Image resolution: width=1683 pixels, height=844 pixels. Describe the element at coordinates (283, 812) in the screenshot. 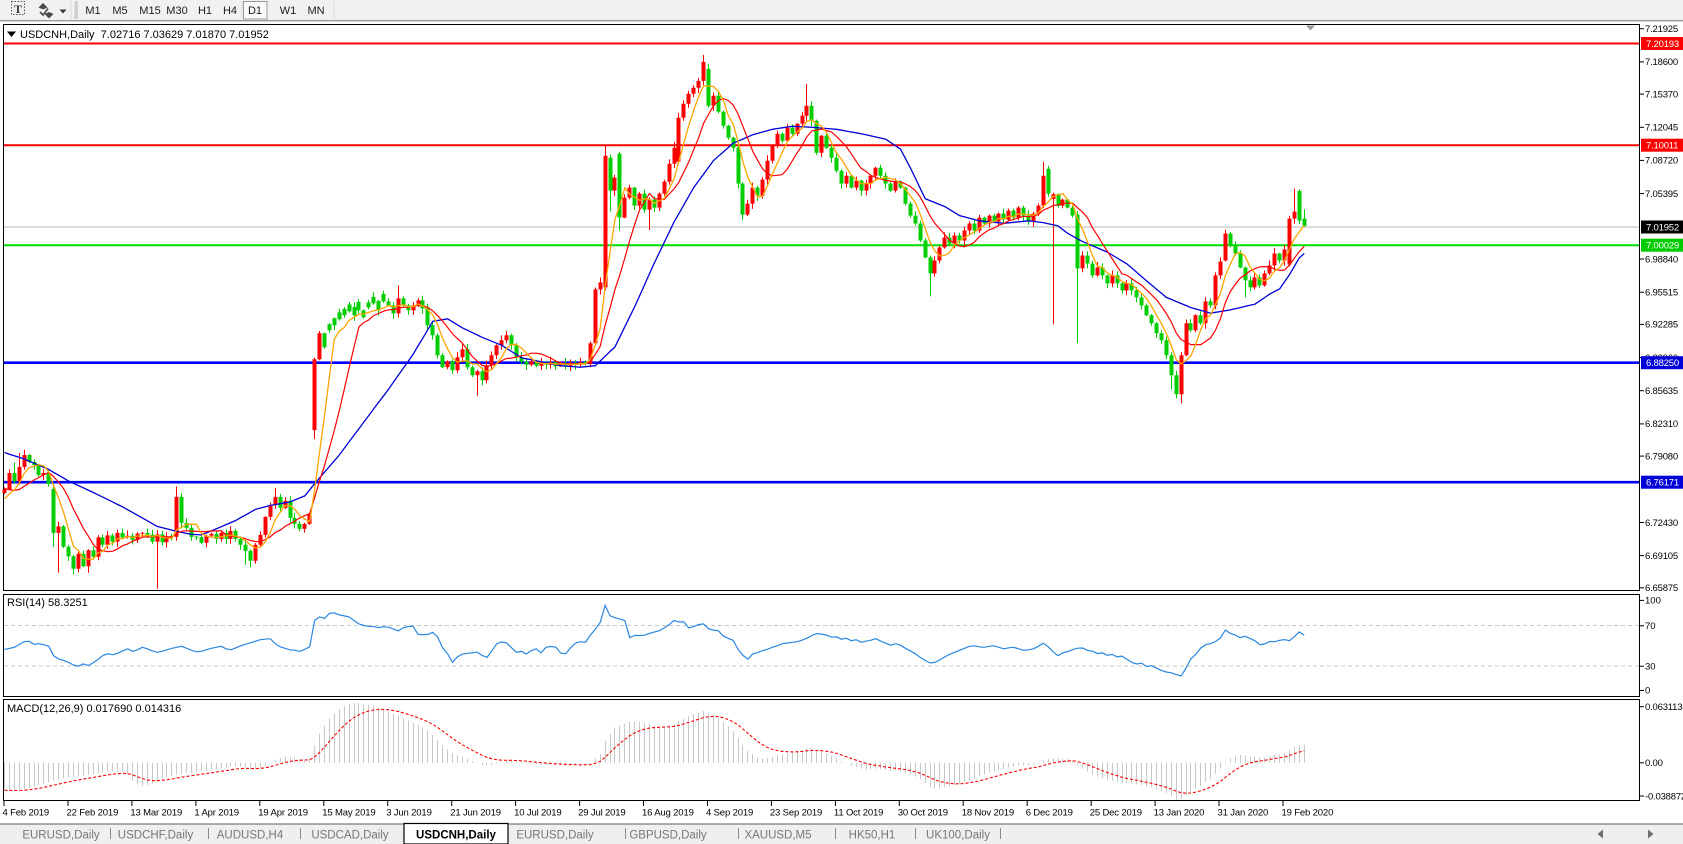

I see `svg-text: 19 Apr 2019` at that location.